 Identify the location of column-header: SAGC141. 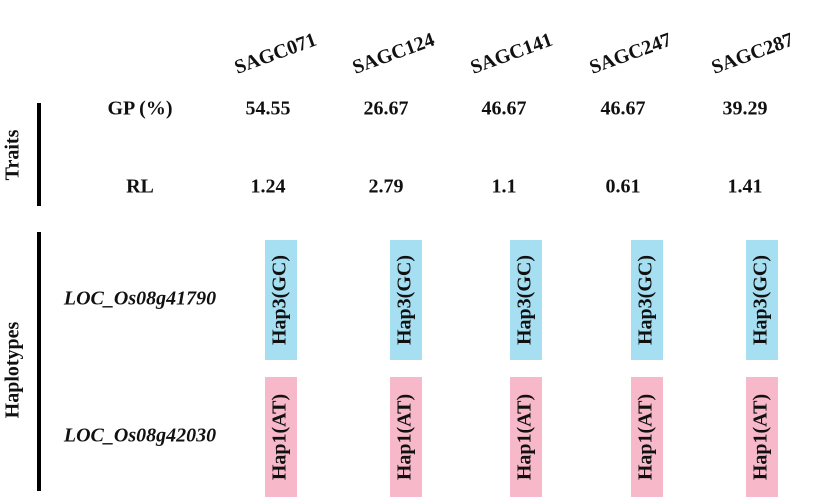
(512, 54).